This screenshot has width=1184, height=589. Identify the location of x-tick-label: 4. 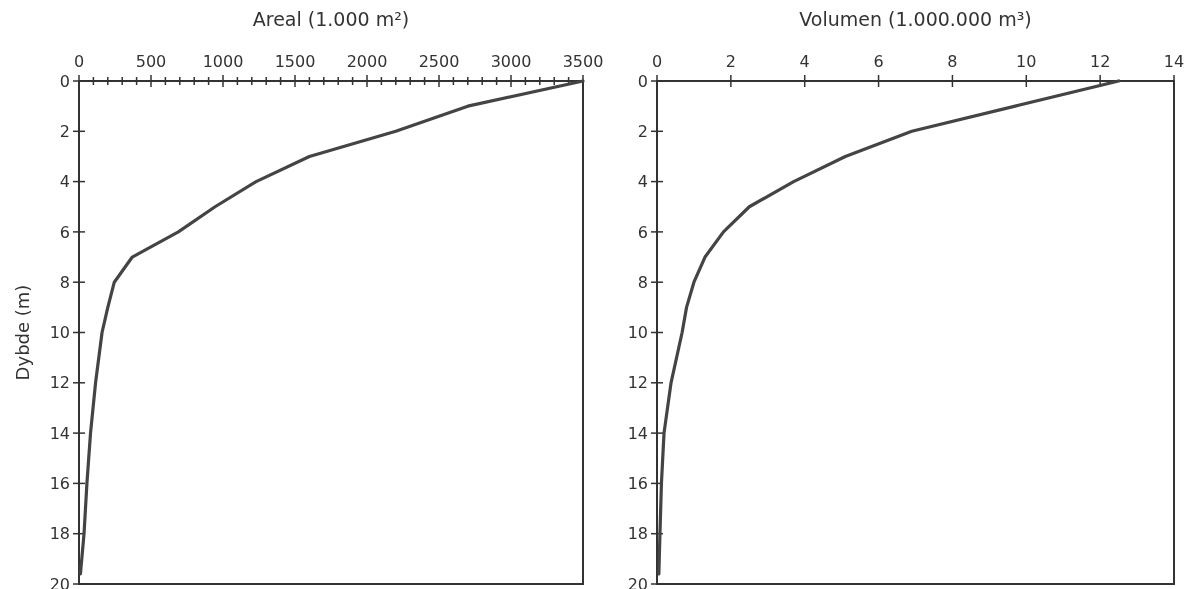
(804, 61).